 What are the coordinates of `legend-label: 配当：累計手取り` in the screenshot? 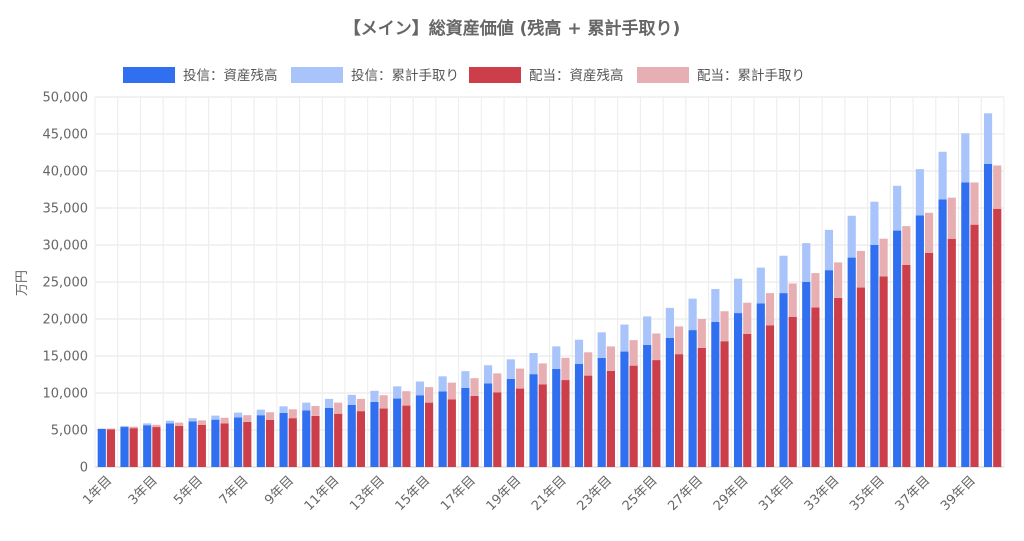 It's located at (751, 76).